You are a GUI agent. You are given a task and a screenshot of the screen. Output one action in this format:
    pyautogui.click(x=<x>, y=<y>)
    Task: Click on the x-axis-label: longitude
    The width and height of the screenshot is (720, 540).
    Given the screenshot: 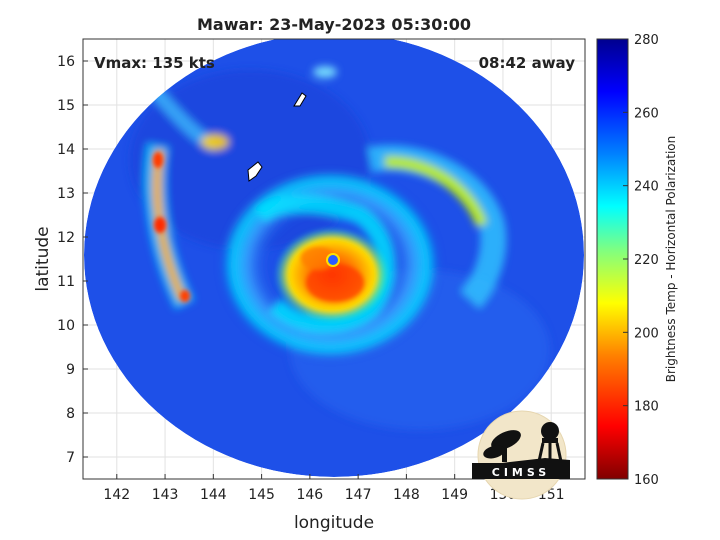 What is the action you would take?
    pyautogui.click(x=334, y=523)
    